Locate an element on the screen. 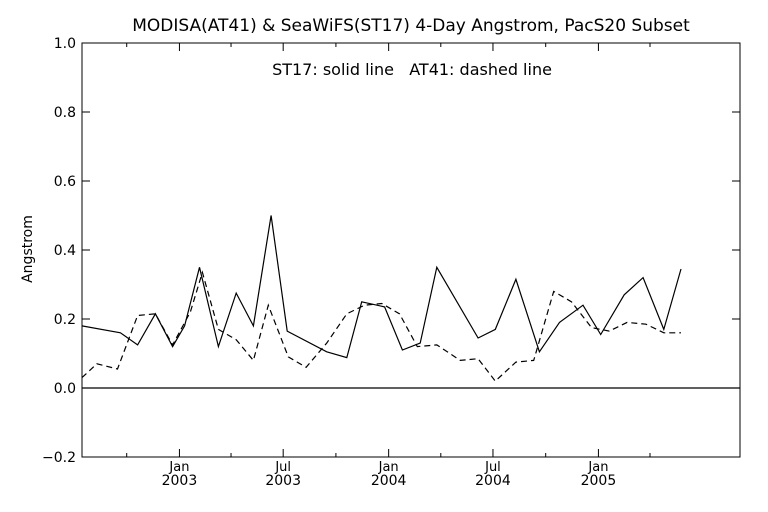 This screenshot has height=512, width=768. y-axis-label: Angstrom is located at coordinates (28, 249).